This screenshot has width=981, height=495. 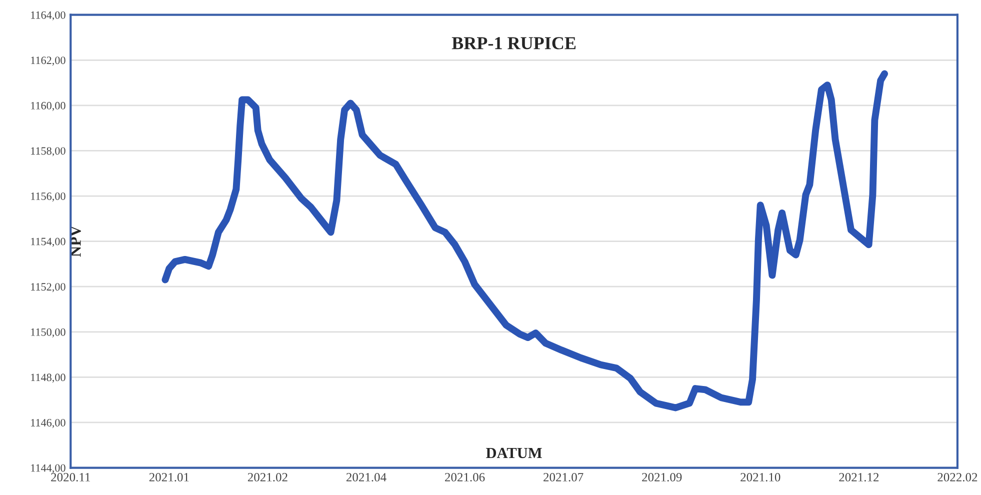 What do you see at coordinates (48, 61) in the screenshot?
I see `y-tick-label: 1162,00` at bounding box center [48, 61].